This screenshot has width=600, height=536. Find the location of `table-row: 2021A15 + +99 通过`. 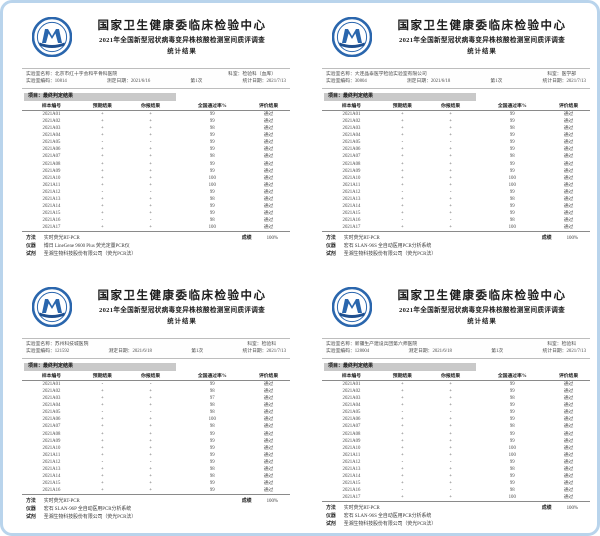

table-row: 2021A15 + +99 通过 is located at coordinates (456, 213).